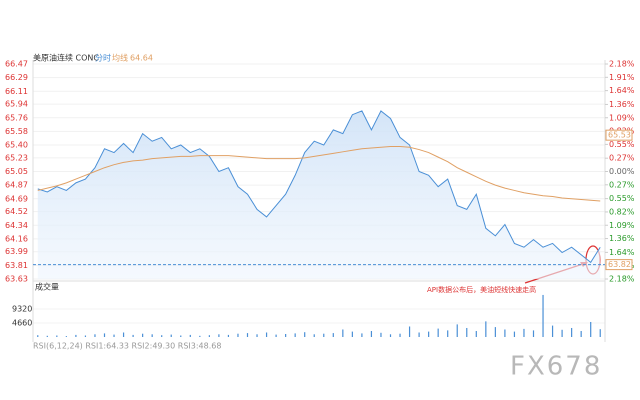 The height and width of the screenshot is (400, 640). Describe the element at coordinates (16, 198) in the screenshot. I see `y-tick-label: 64.69` at that location.